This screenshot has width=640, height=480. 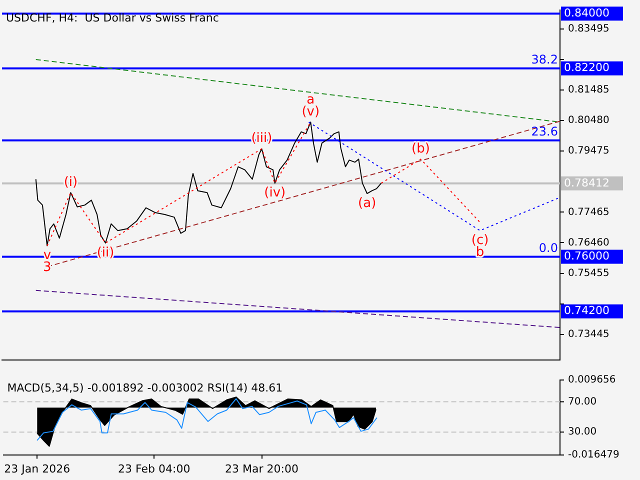 What do you see at coordinates (592, 380) in the screenshot?
I see `y-tick-label: 0.009656` at bounding box center [592, 380].